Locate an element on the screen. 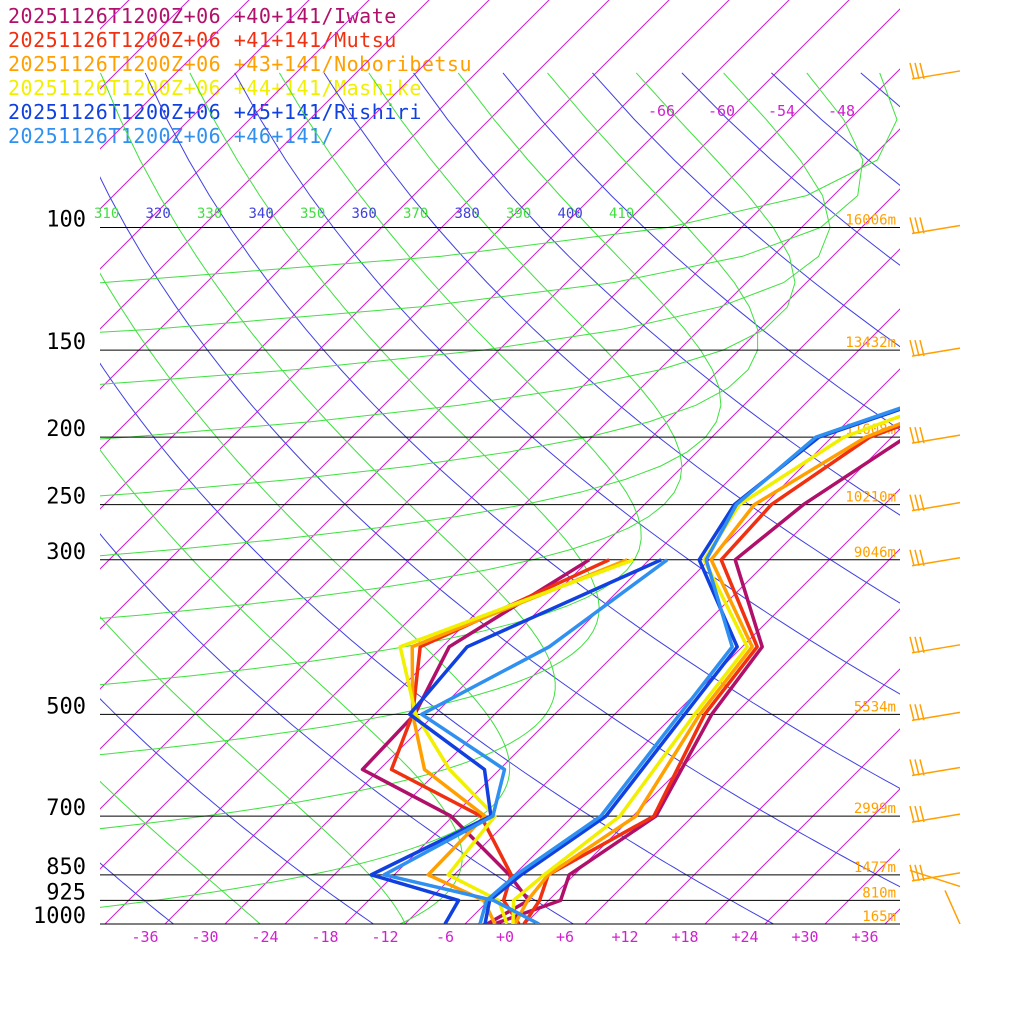 The image size is (1024, 1024). theta-label: 410 is located at coordinates (621, 214).